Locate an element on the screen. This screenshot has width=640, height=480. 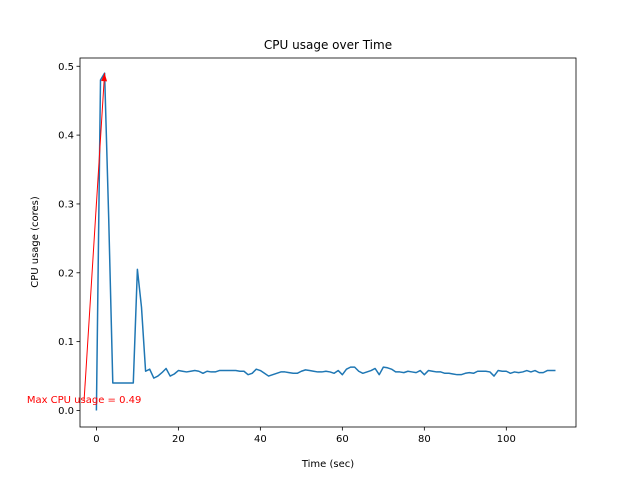
x-tick-label: 100 is located at coordinates (506, 439).